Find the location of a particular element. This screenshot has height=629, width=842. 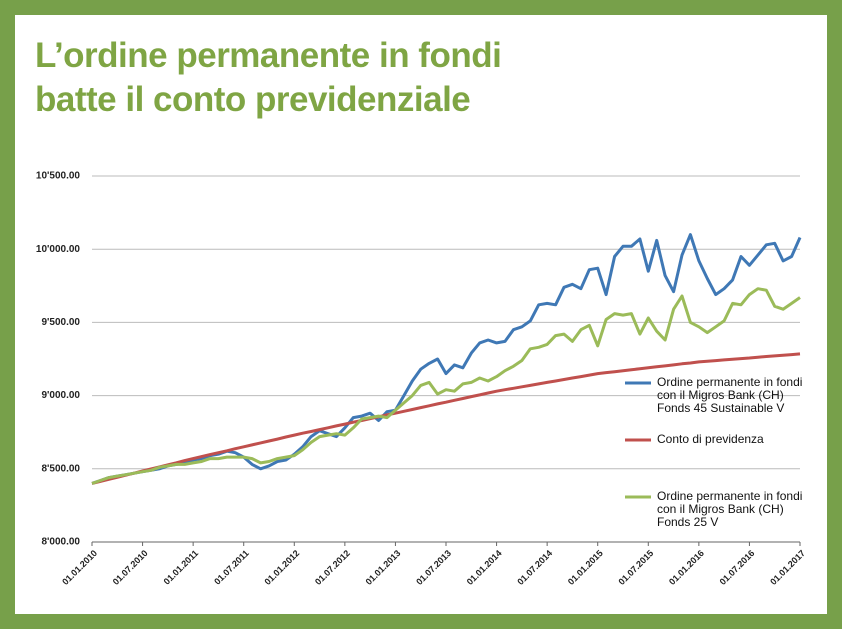

y-tick-label: 9'500.00 is located at coordinates (60, 322).